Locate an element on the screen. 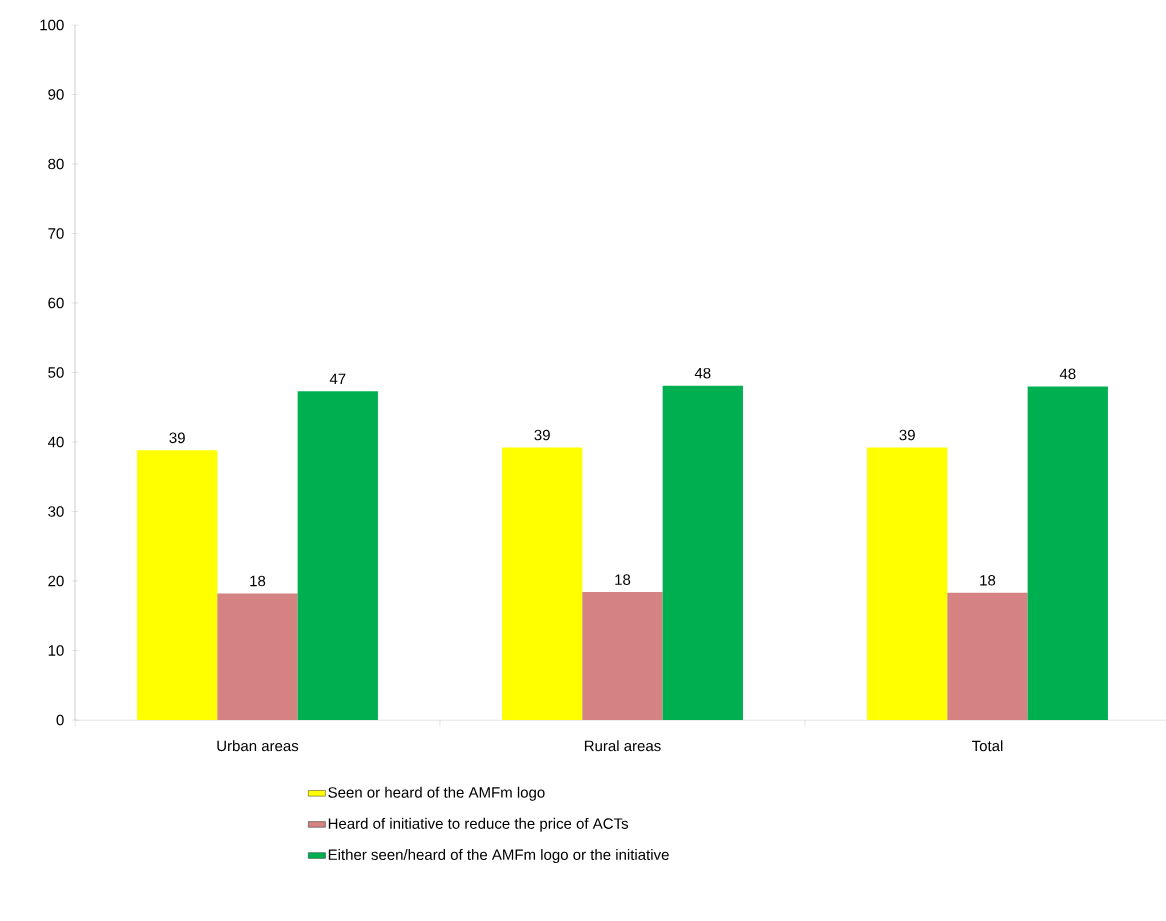 The image size is (1166, 921). y-tick-label: 10 is located at coordinates (56, 650).